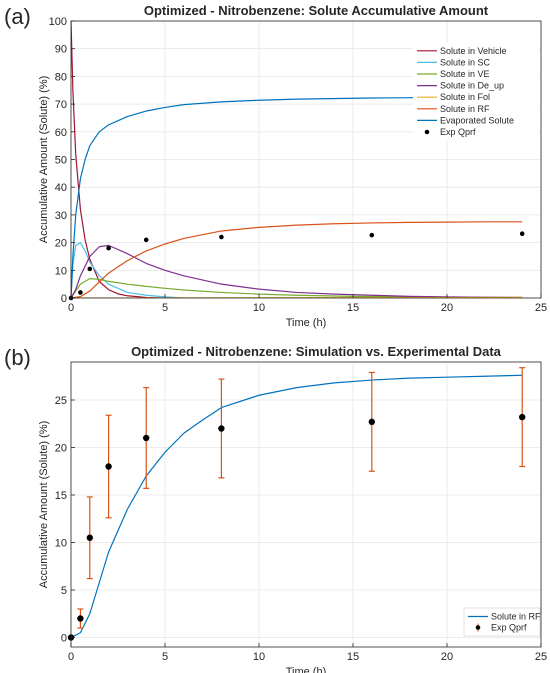  What do you see at coordinates (61, 50) in the screenshot?
I see `y-tick-label: 90` at bounding box center [61, 50].